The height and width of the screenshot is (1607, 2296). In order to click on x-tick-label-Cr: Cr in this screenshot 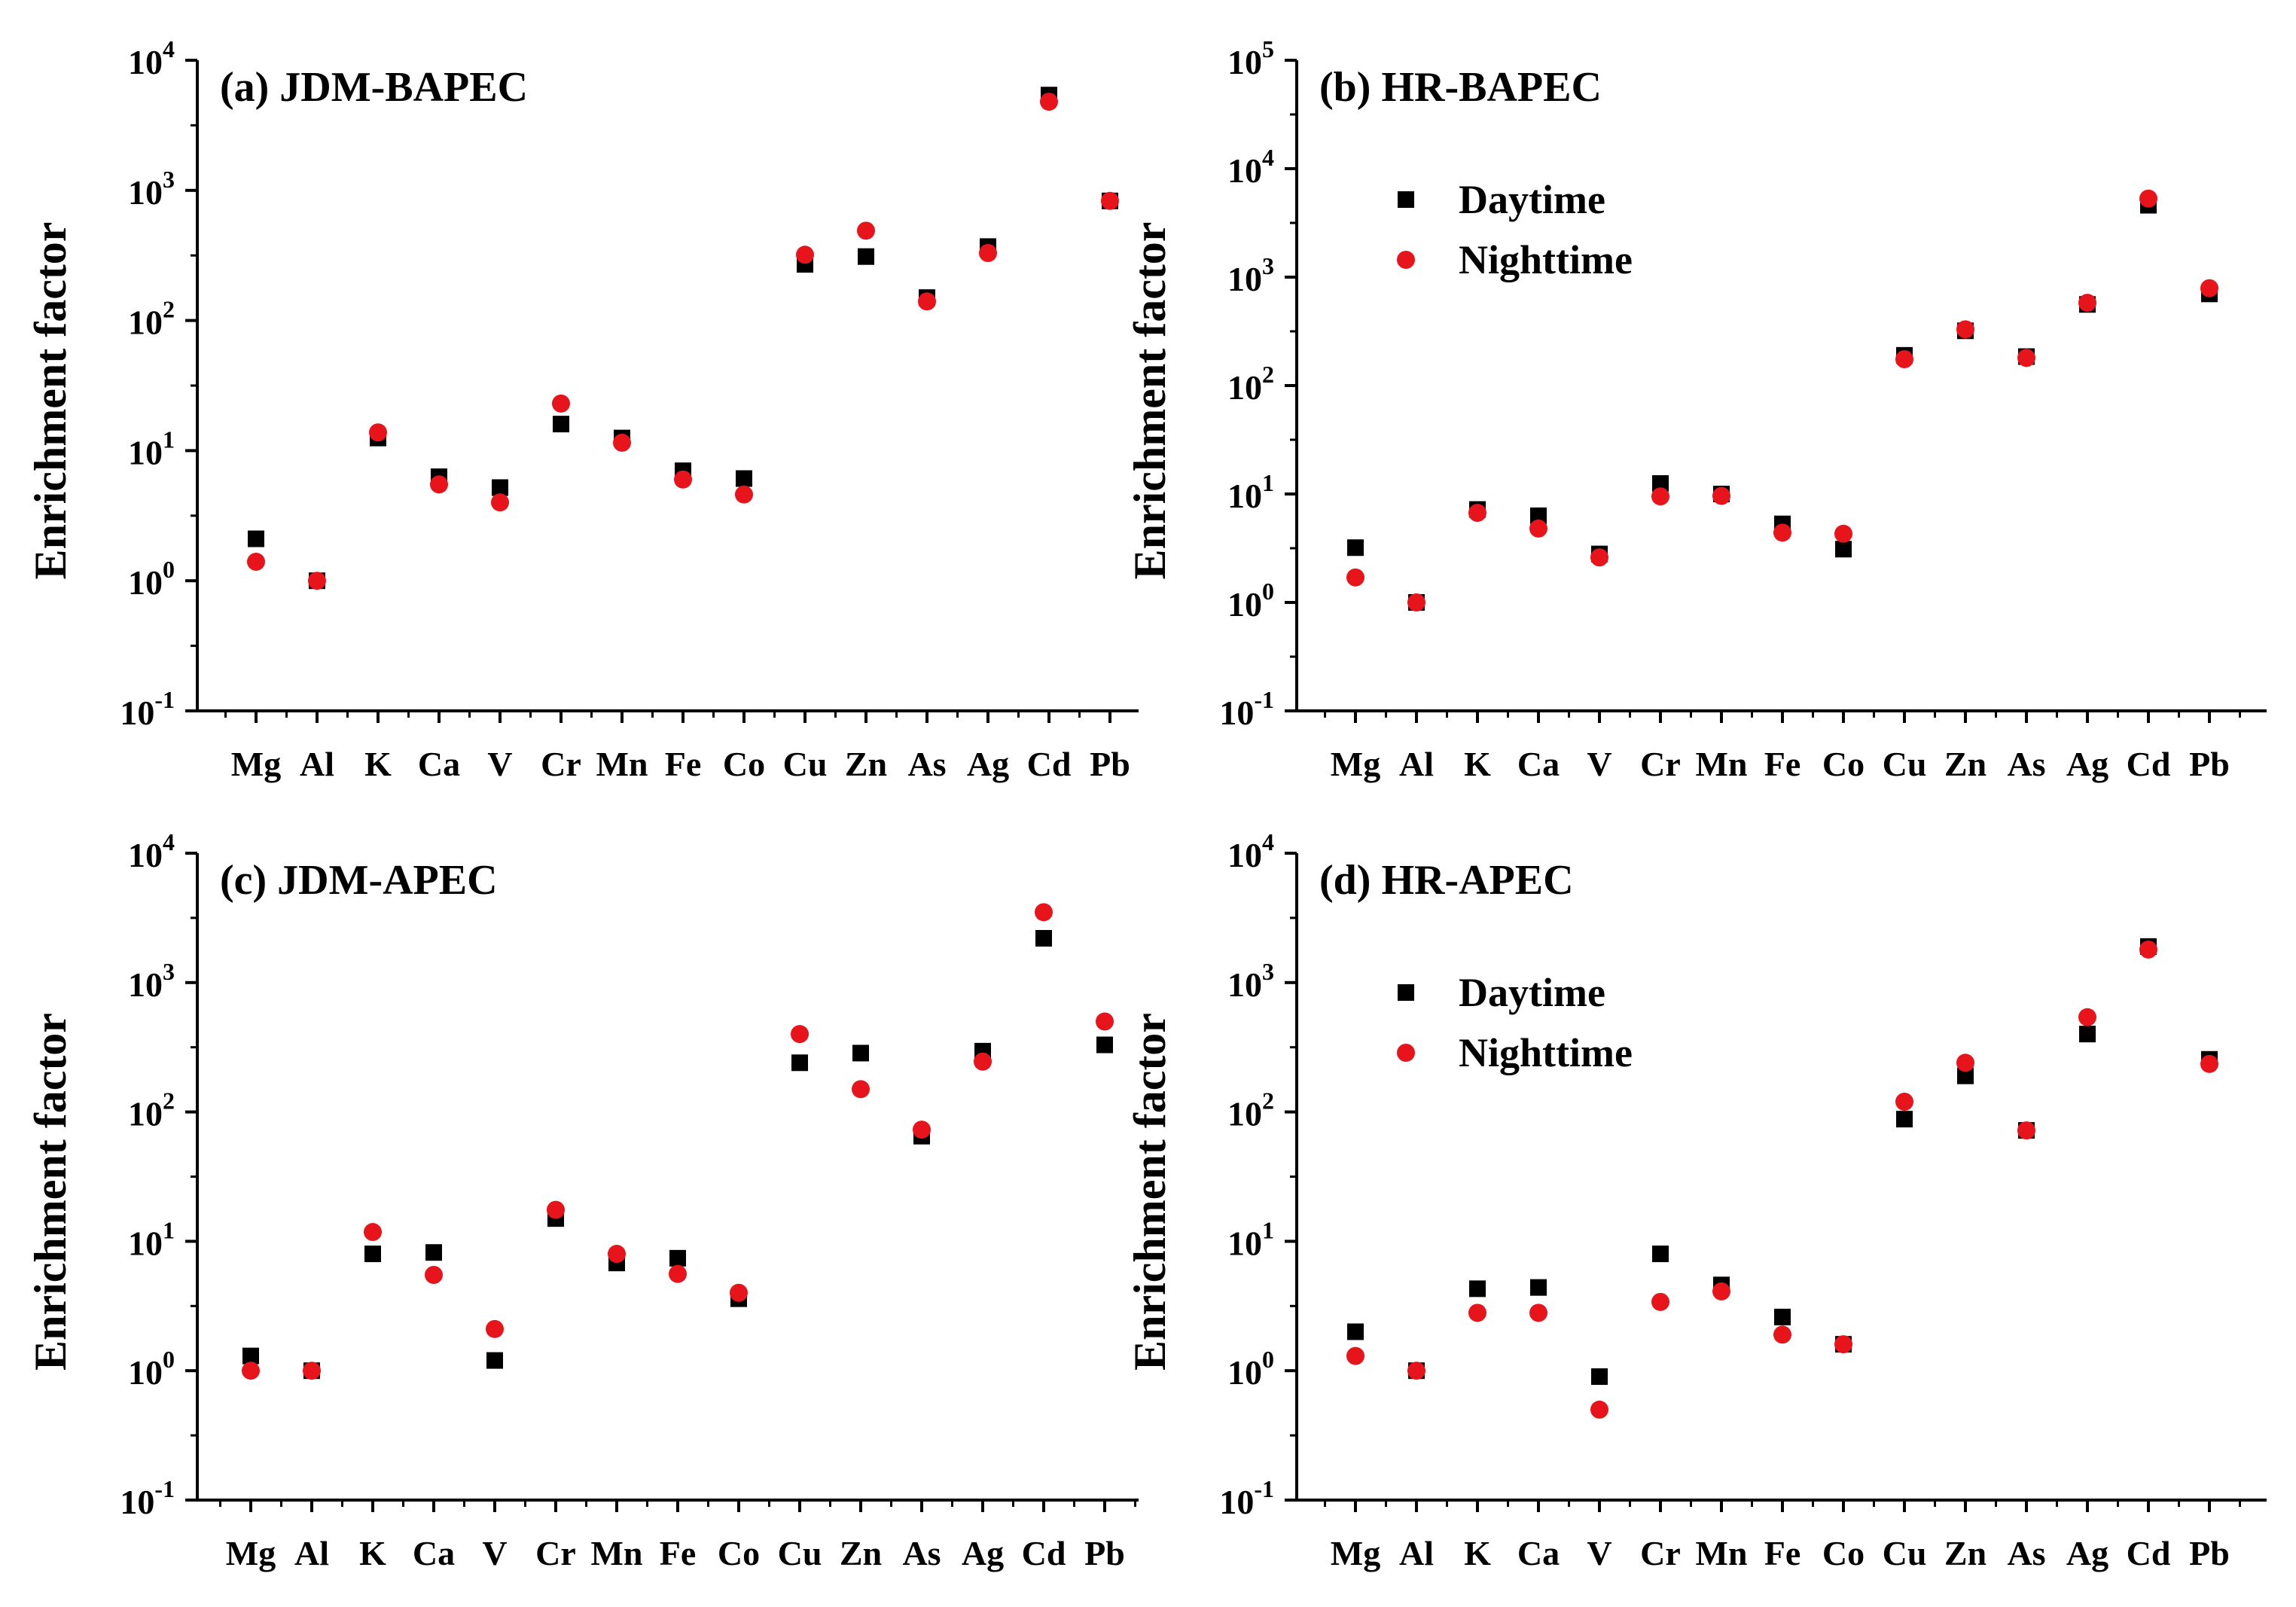, I will do `click(556, 1553)`.